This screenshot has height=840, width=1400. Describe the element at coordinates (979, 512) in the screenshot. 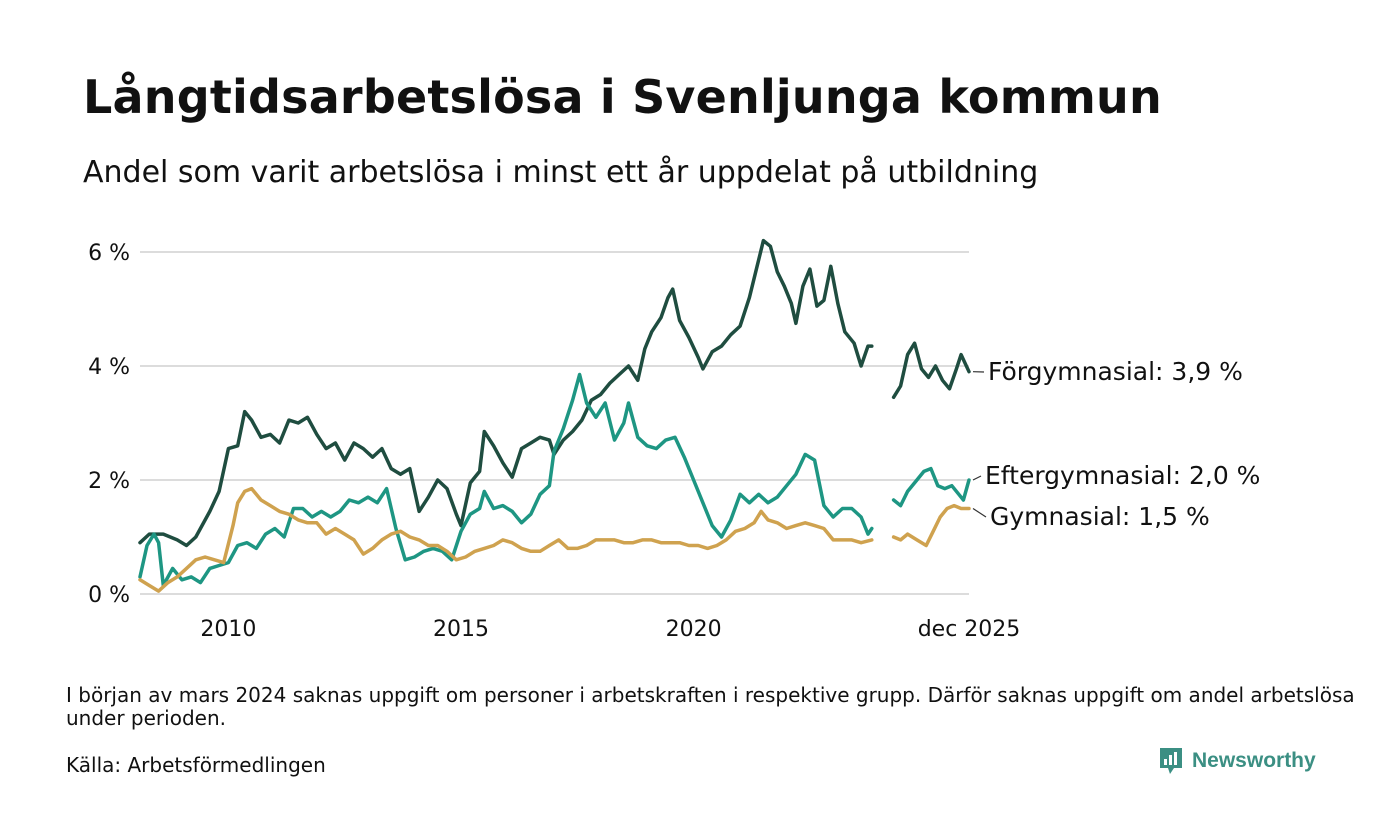

I see `label-leader-gymnasial` at that location.